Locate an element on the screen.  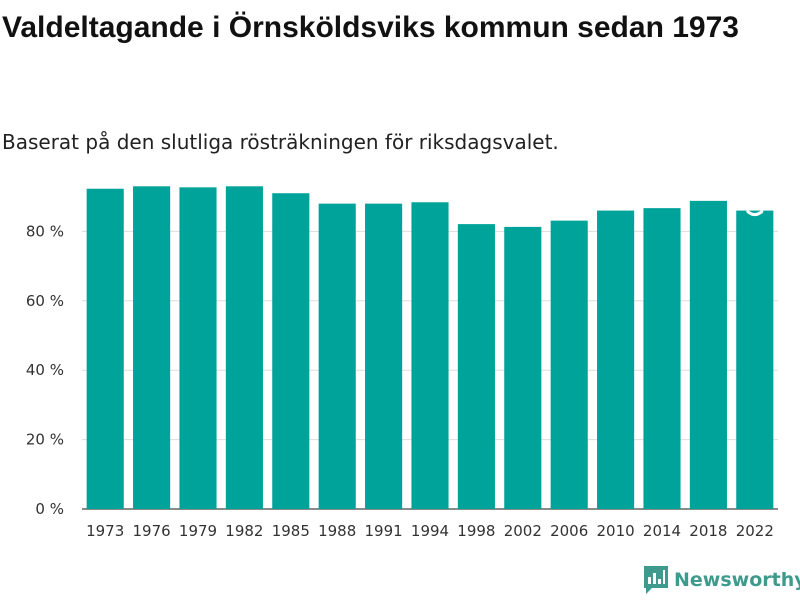
x-tick-label: 1973 is located at coordinates (105, 531).